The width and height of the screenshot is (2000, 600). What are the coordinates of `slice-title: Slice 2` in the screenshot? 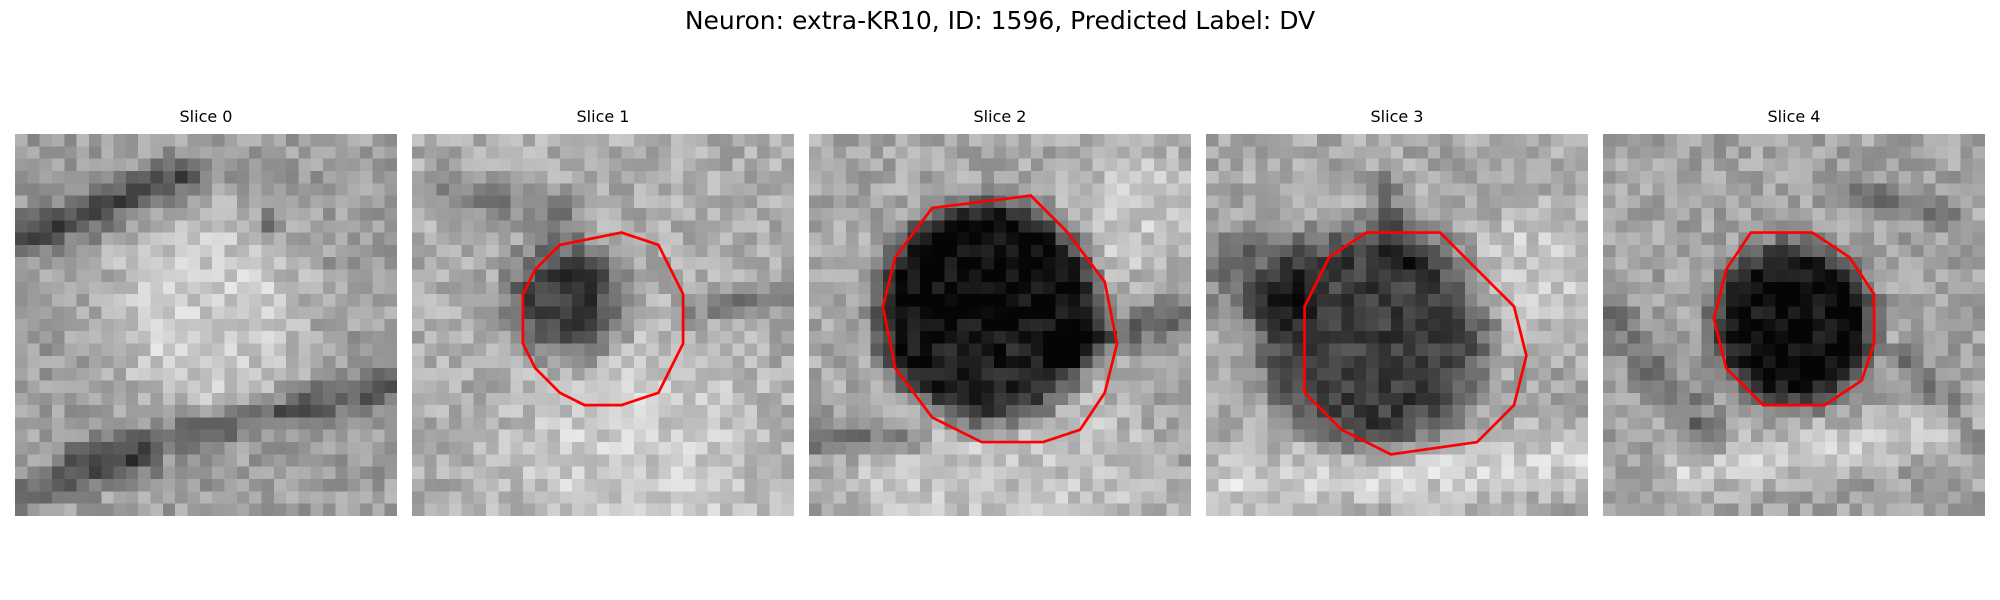 It's located at (1000, 116).